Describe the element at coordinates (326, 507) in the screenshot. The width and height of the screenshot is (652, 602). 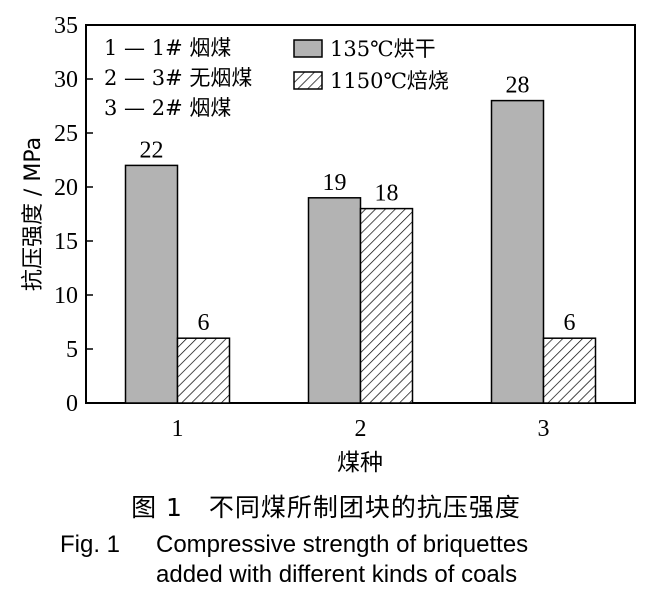
I see `caption-chinese: 图 1 不同煤所制团块的抗压强度` at that location.